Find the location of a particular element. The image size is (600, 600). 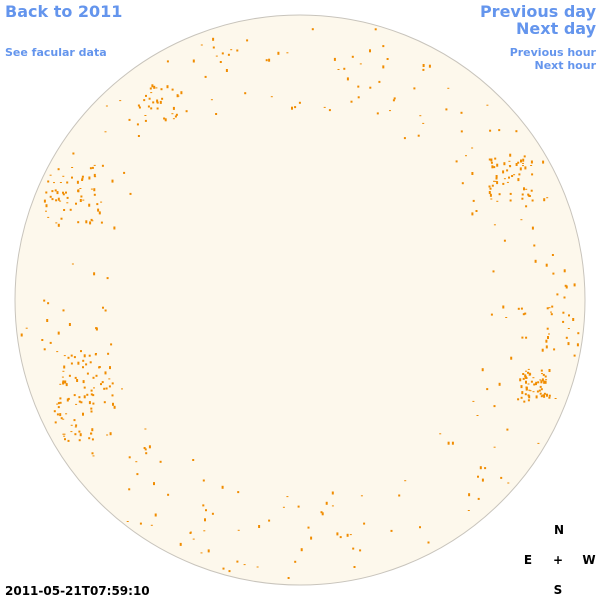

next-hour-link: Next hour is located at coordinates (566, 65).